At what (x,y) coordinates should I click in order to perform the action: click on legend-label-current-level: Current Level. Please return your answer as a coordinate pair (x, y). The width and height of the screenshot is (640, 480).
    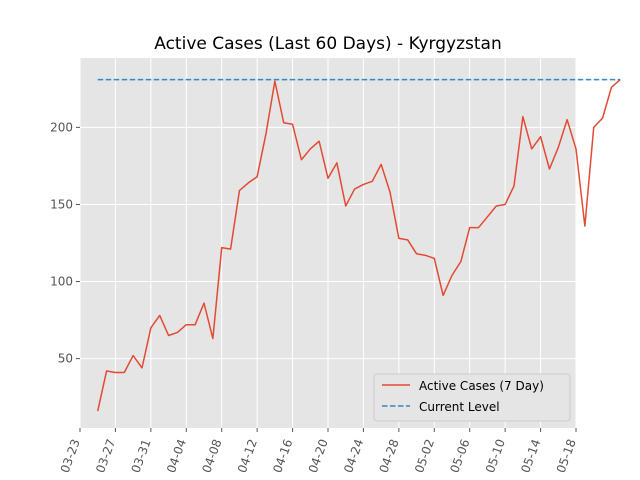
    Looking at the image, I should click on (459, 407).